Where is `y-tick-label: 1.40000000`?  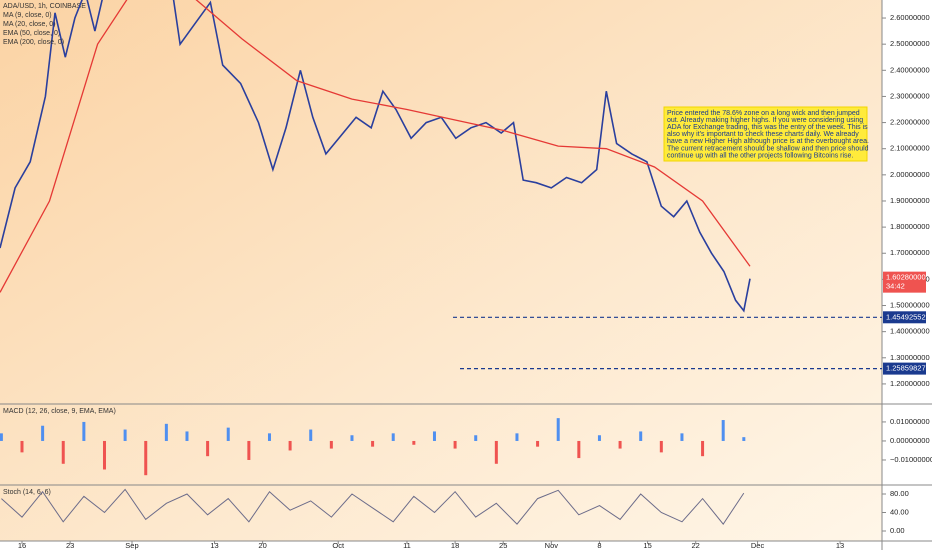
y-tick-label: 1.40000000 is located at coordinates (910, 331).